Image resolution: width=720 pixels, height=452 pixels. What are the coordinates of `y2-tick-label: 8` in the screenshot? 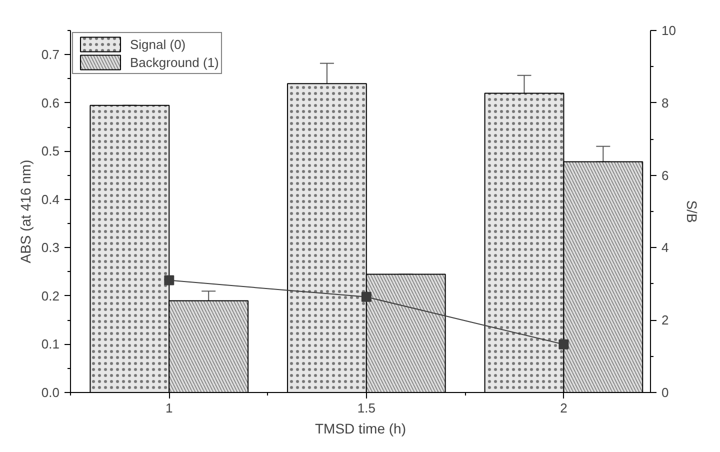 It's located at (665, 102).